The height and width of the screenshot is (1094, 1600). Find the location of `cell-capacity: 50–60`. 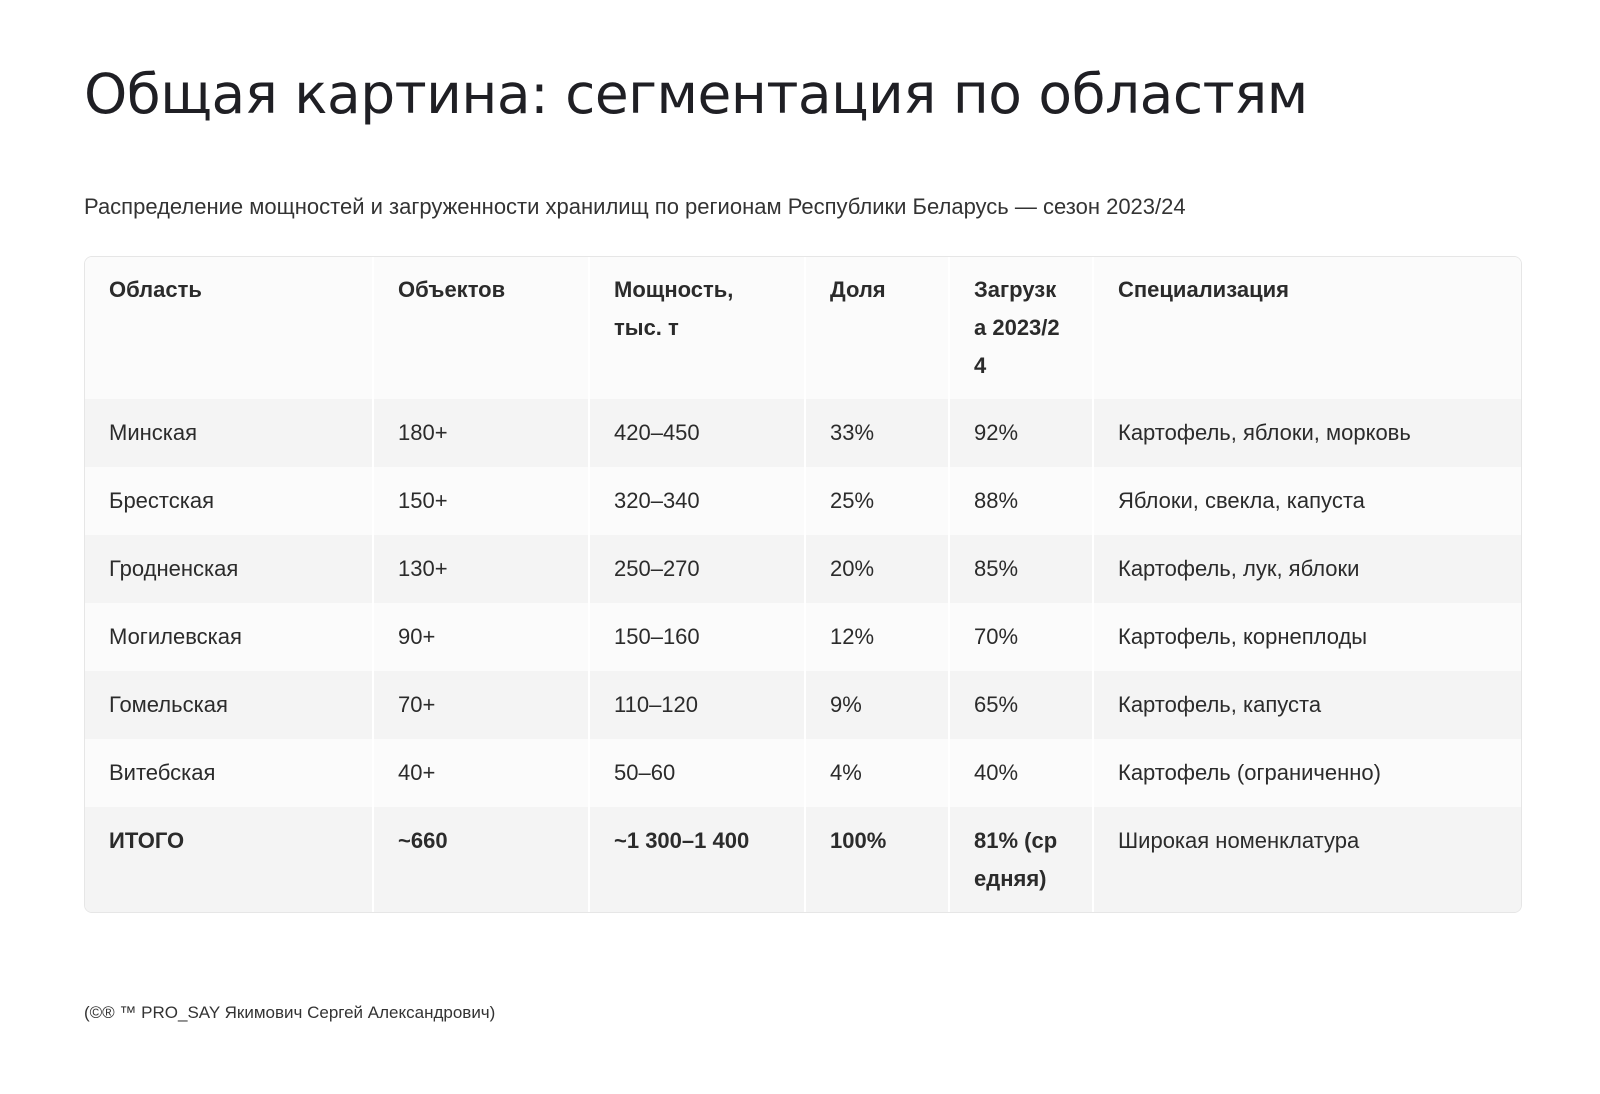

cell-capacity: 50–60 is located at coordinates (696, 773).